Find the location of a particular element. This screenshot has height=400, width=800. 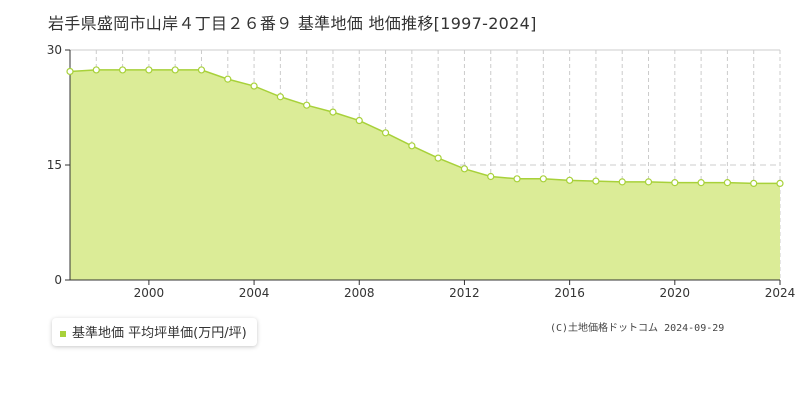

y-tick-label: 30 is located at coordinates (54, 50).